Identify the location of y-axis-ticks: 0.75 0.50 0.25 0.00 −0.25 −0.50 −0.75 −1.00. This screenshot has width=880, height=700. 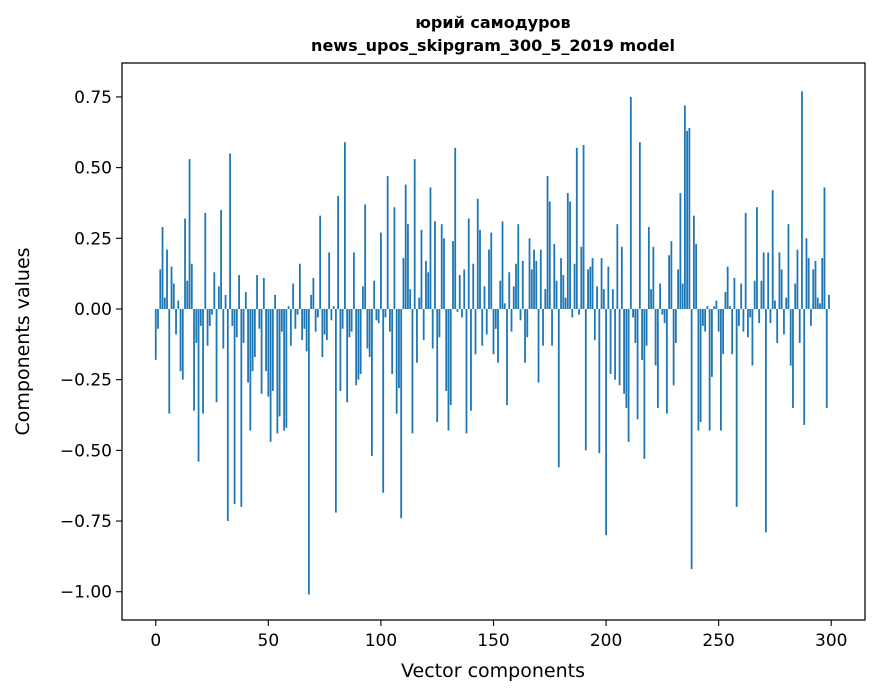
(91, 345).